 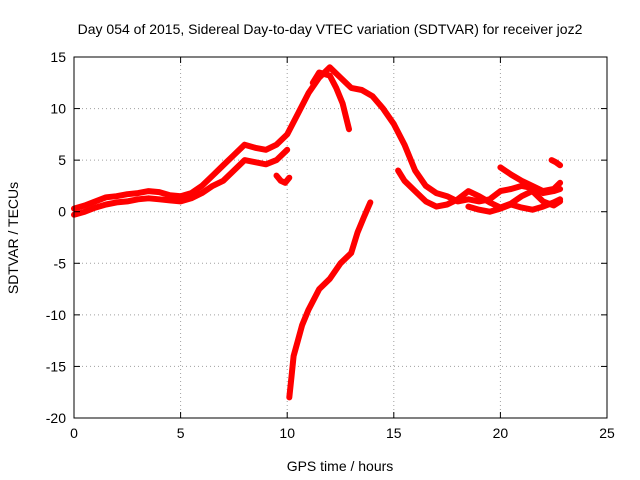 I want to click on series-track-c, so click(x=330, y=101).